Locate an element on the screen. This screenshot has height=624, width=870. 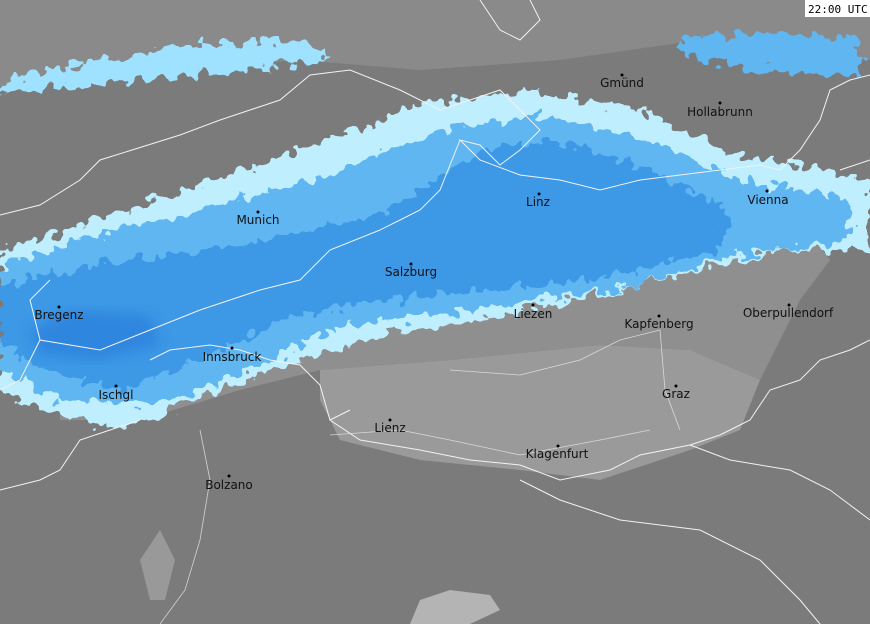
city-label: Ischgl is located at coordinates (116, 395).